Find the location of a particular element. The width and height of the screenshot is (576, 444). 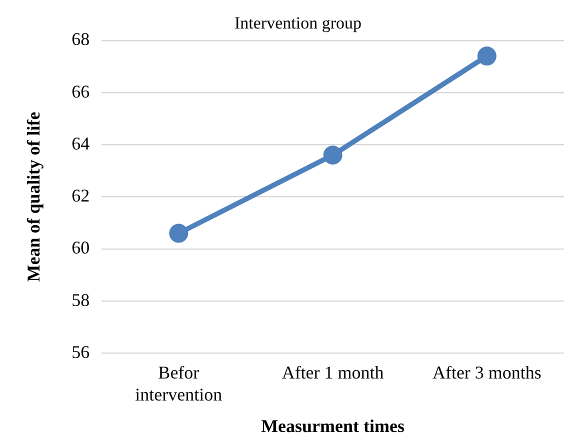

y-tick-label: 58 is located at coordinates (81, 300).